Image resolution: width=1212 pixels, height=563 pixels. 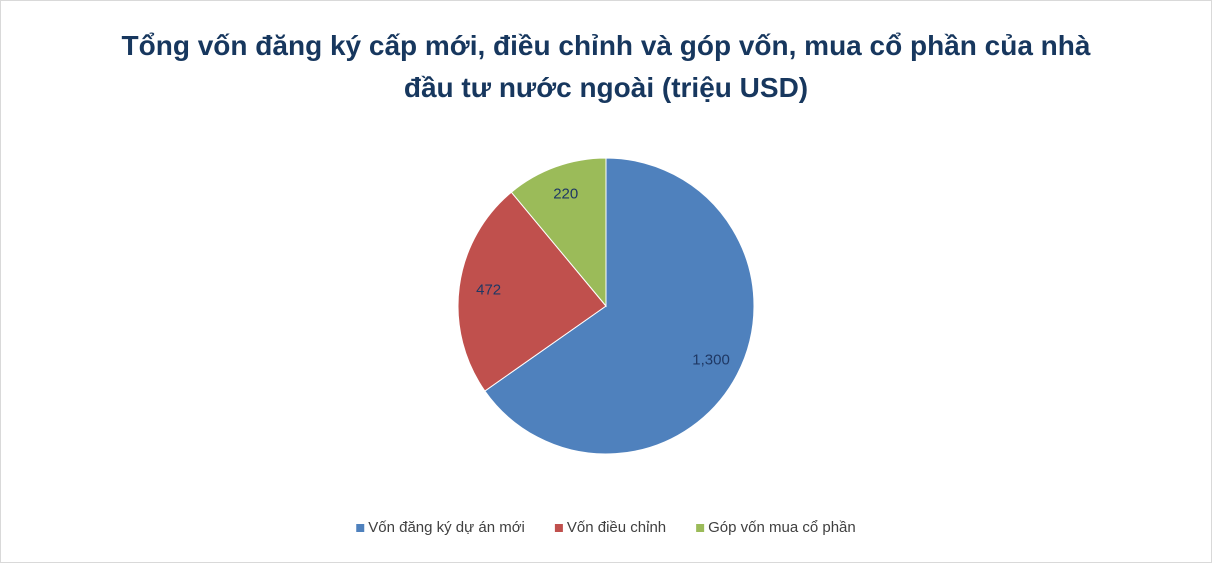 I want to click on legend-label: Vốn đăng ký dự án mới, so click(x=446, y=527).